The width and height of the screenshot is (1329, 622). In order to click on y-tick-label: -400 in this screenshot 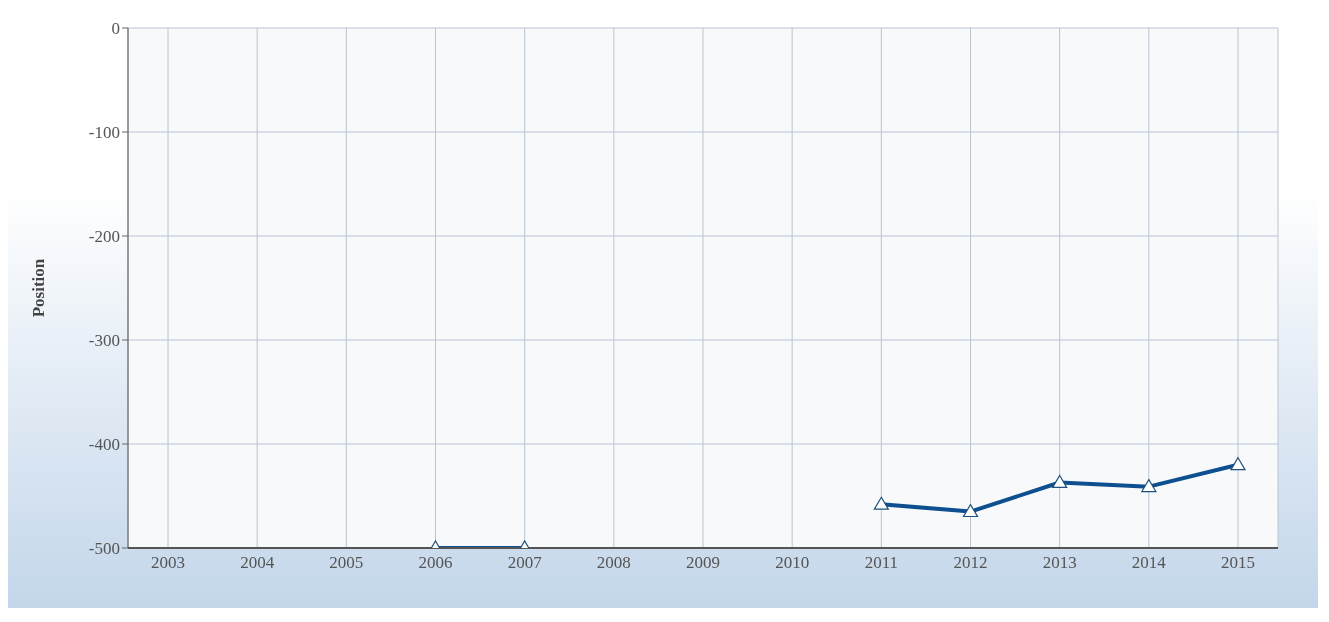, I will do `click(104, 445)`.